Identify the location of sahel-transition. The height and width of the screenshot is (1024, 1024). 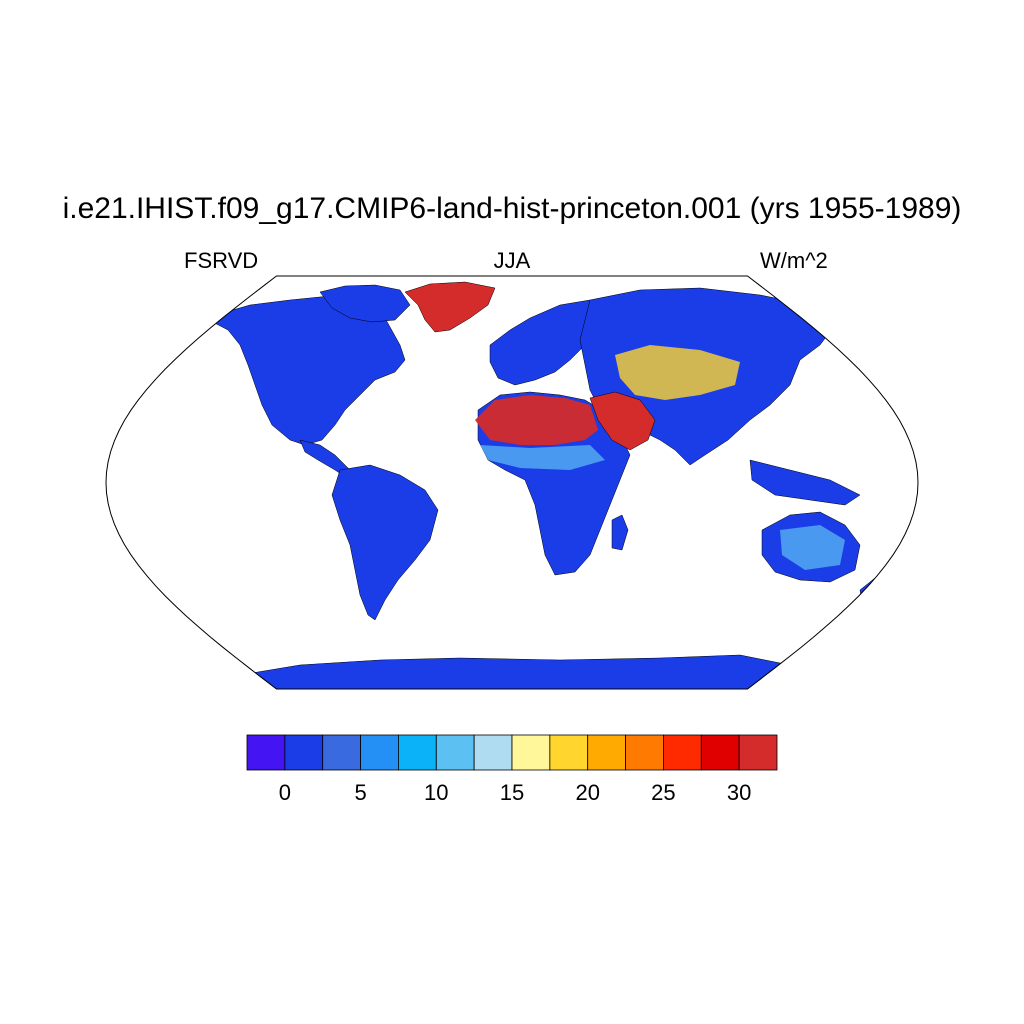
(542, 457).